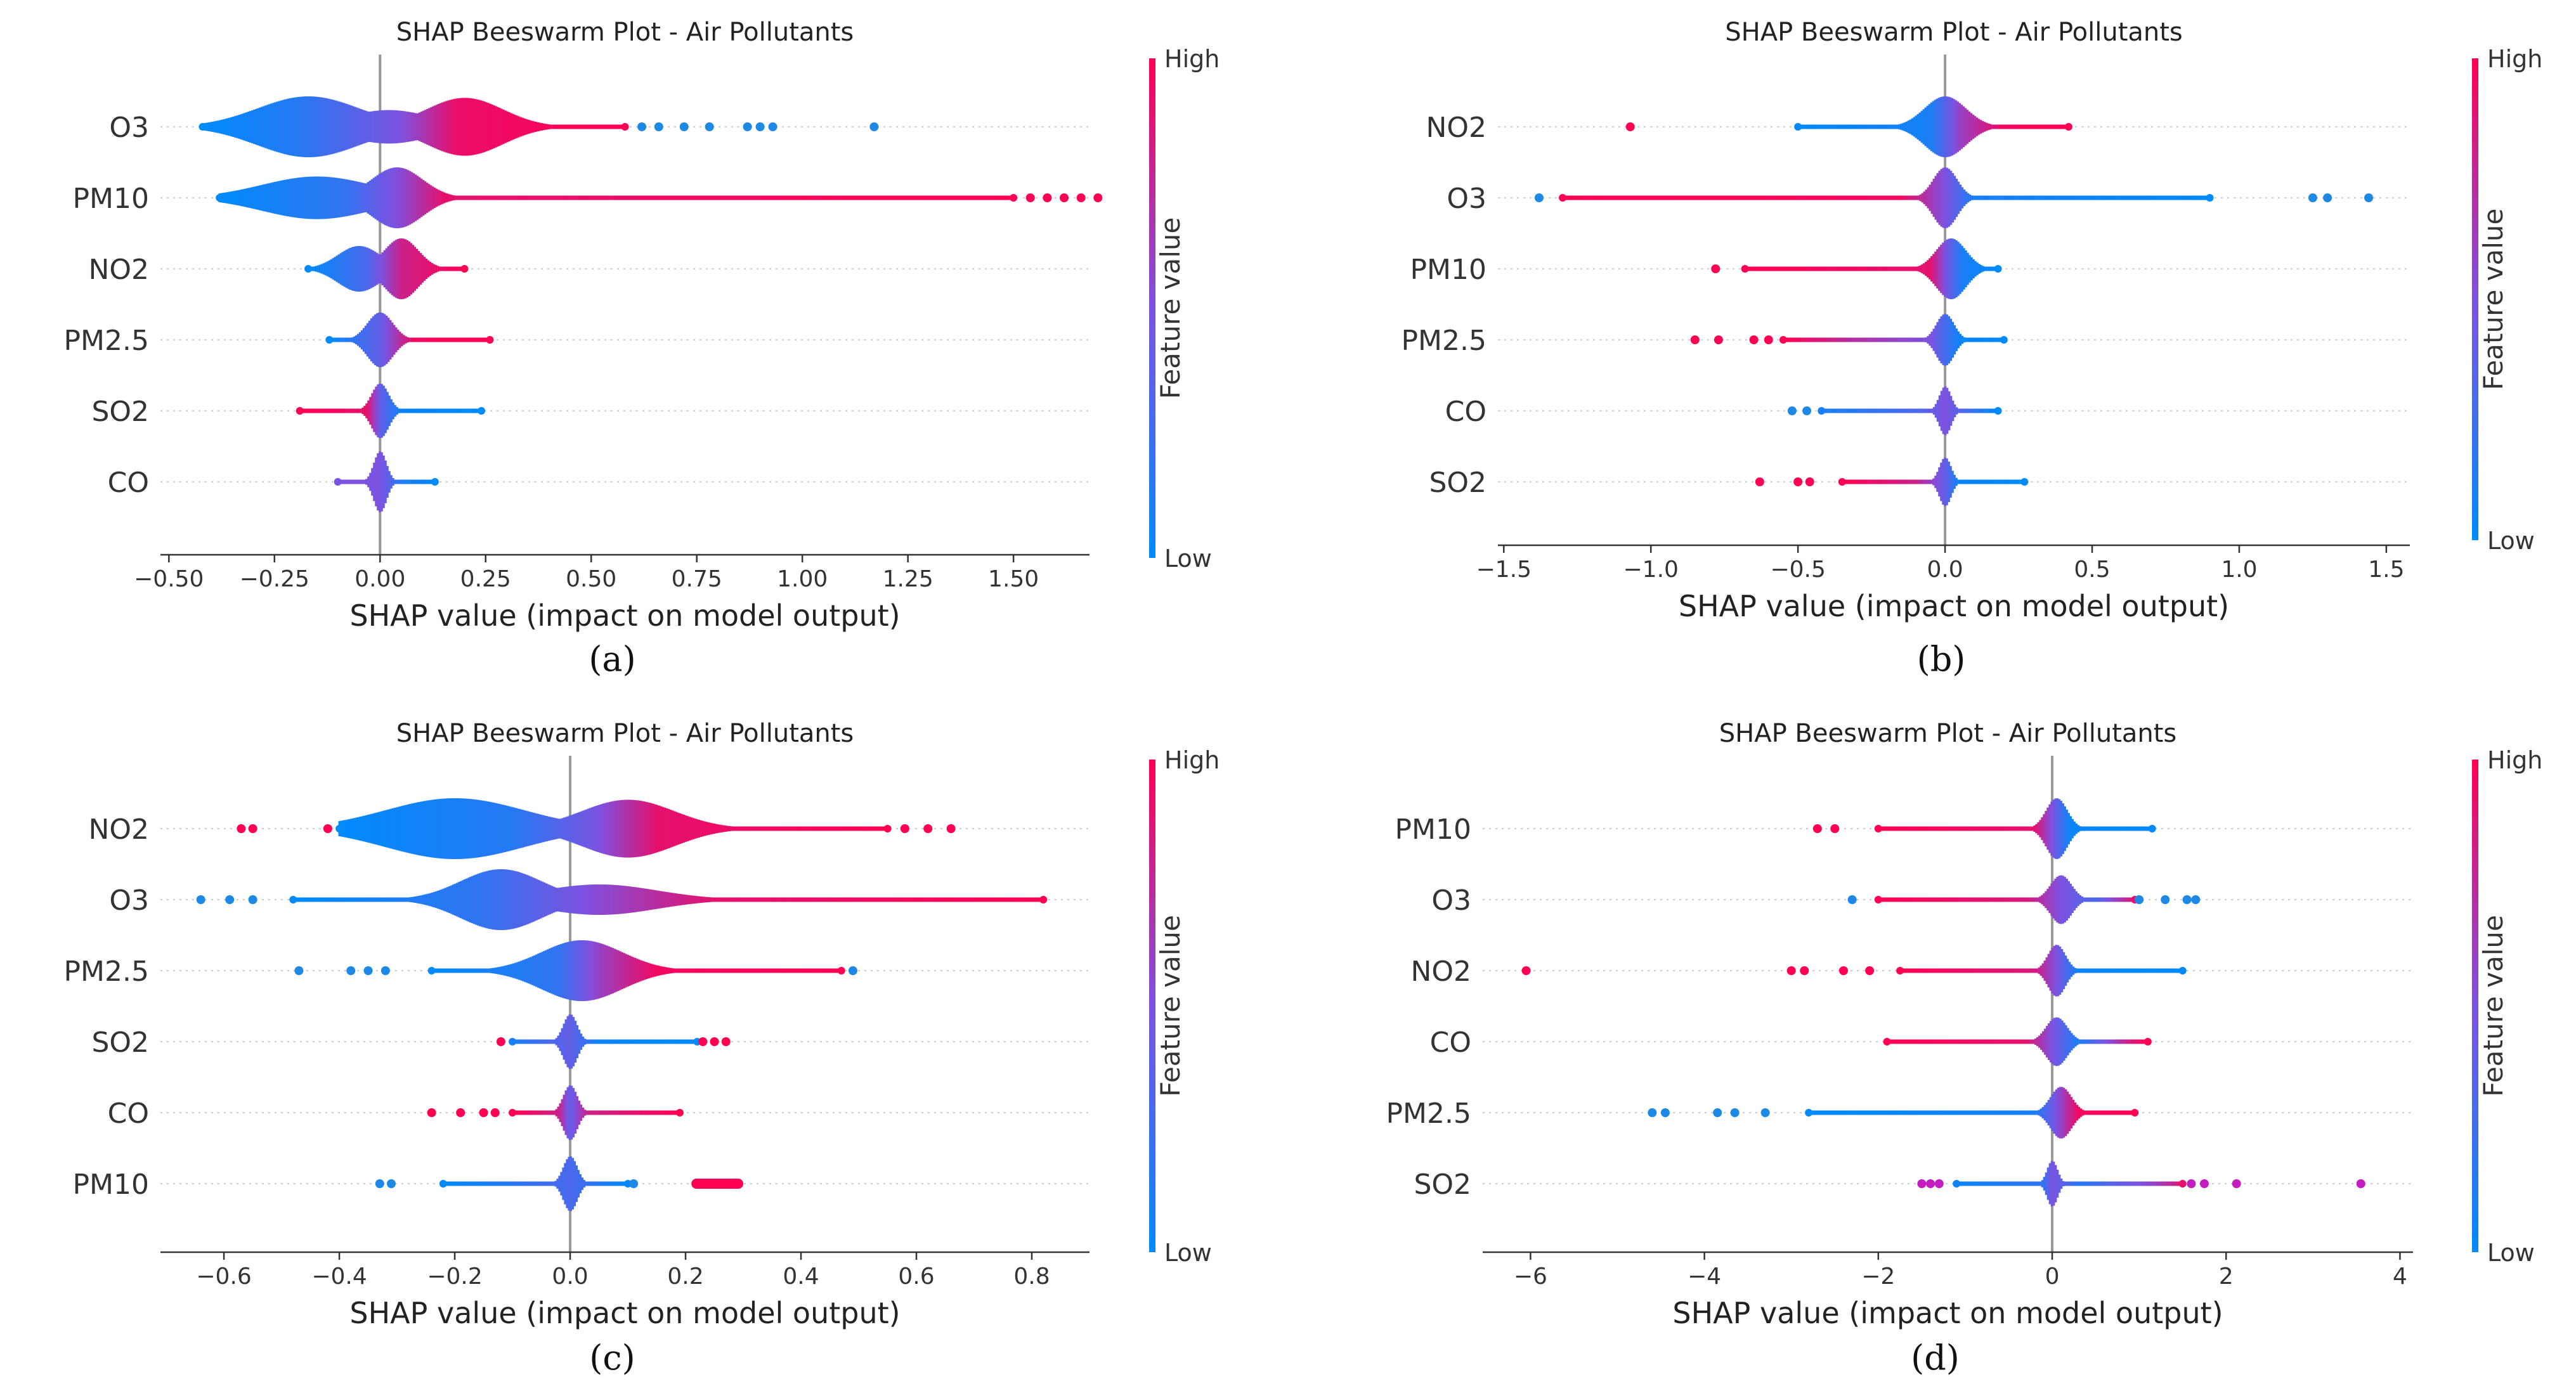 This screenshot has width=2576, height=1398. I want to click on swarm-point, so click(338, 482).